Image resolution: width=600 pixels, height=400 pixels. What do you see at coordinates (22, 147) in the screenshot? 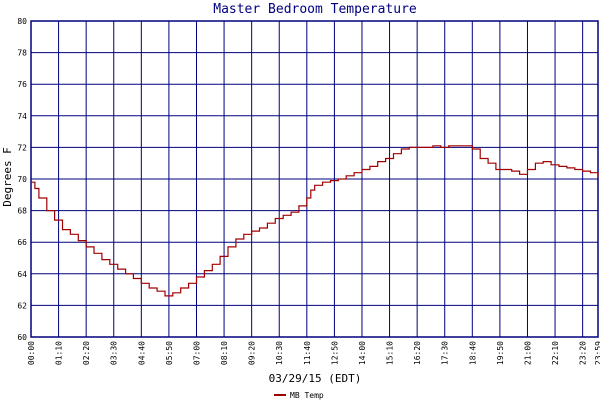
I see `y-tick-label: 72` at bounding box center [22, 147].